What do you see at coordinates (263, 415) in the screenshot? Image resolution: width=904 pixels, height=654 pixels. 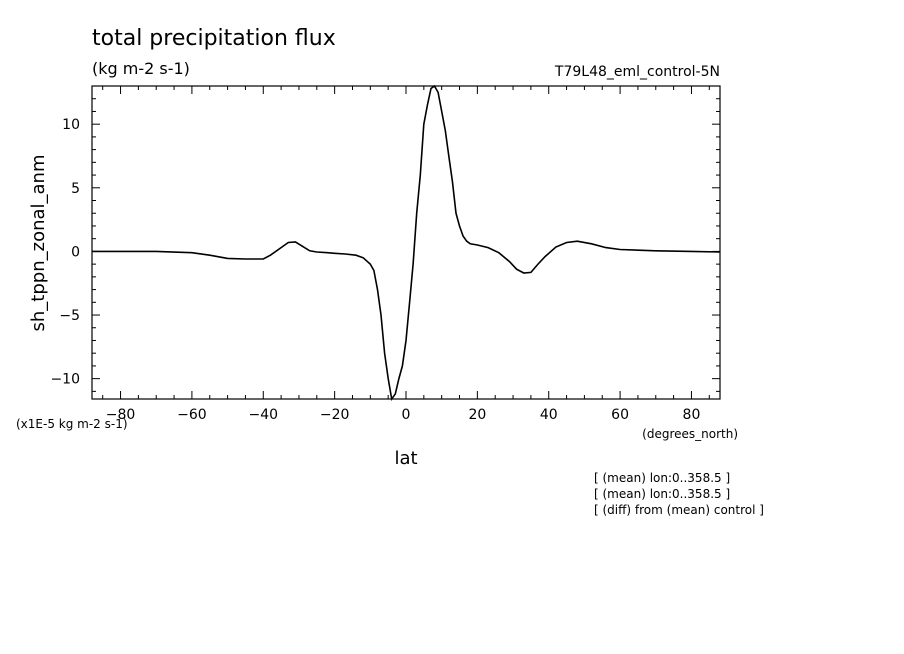 I see `x-tick-label: −40` at bounding box center [263, 415].